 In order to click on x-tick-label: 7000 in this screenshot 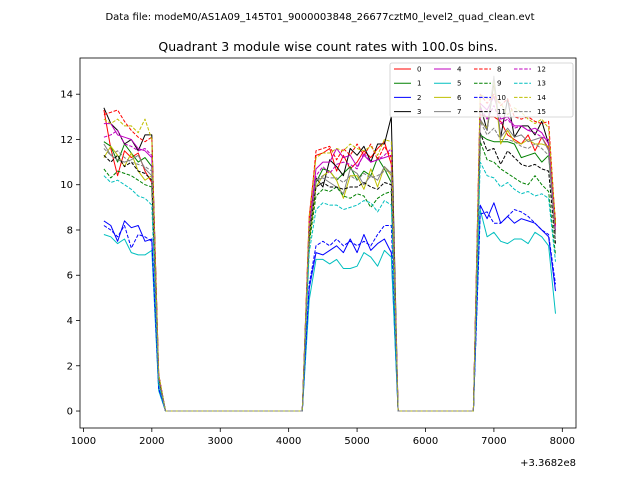, I will do `click(493, 441)`.